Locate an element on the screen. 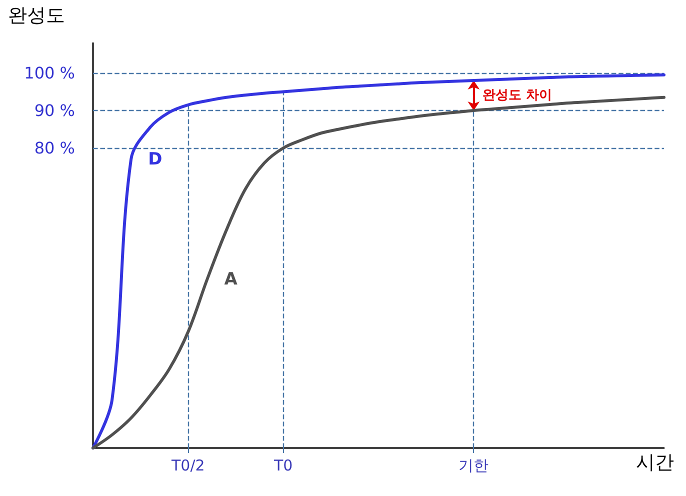  y-axis-title: 완성도 is located at coordinates (36, 15).